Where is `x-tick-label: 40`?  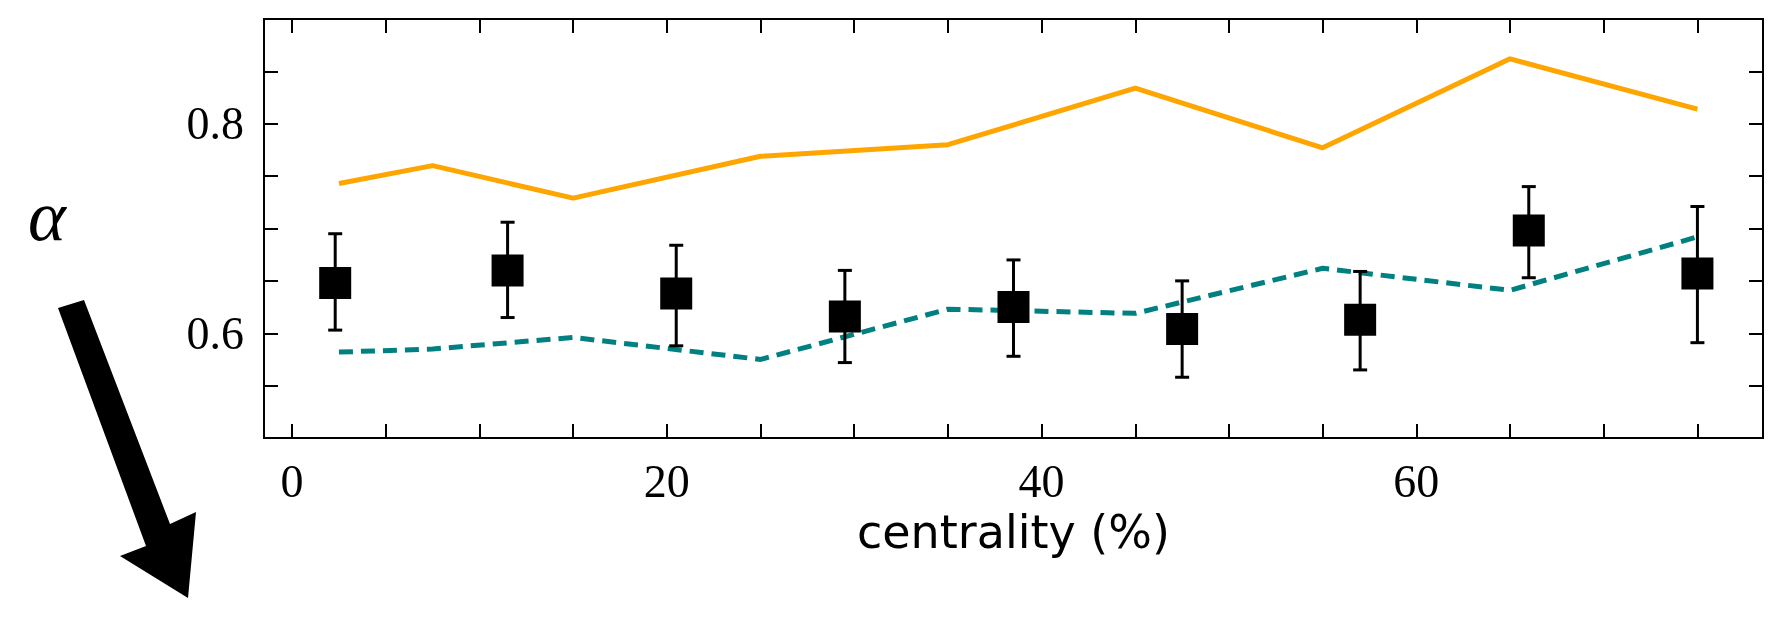 x-tick-label: 40 is located at coordinates (1041, 481).